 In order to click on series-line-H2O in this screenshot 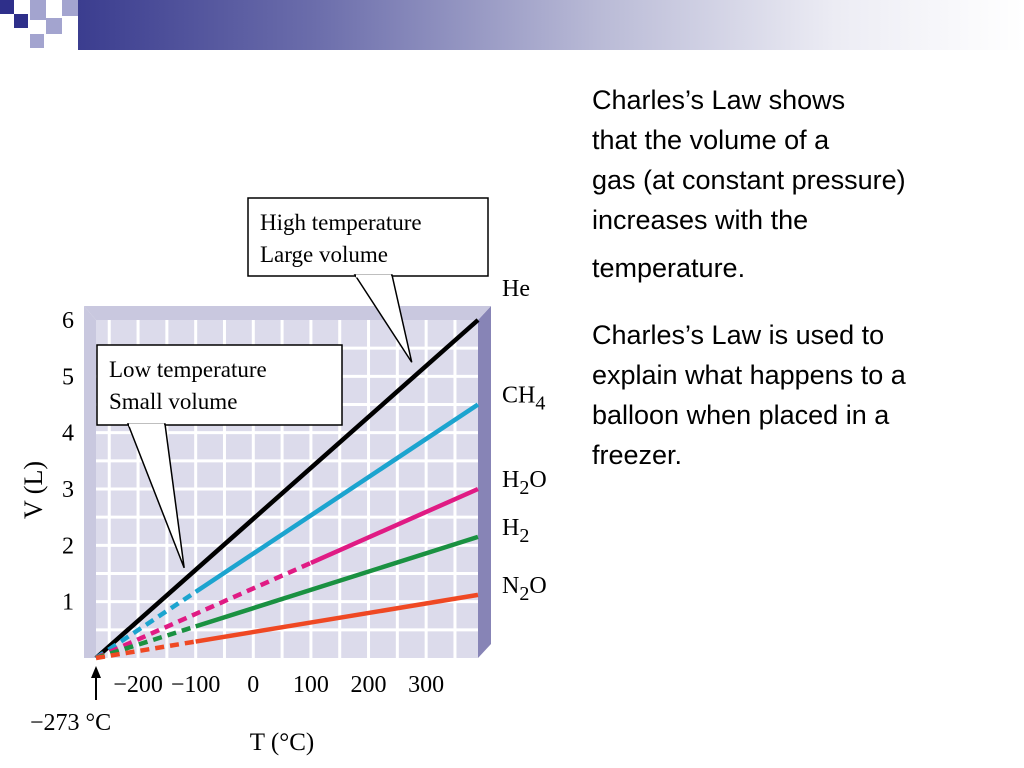, I will do `click(394, 525)`.